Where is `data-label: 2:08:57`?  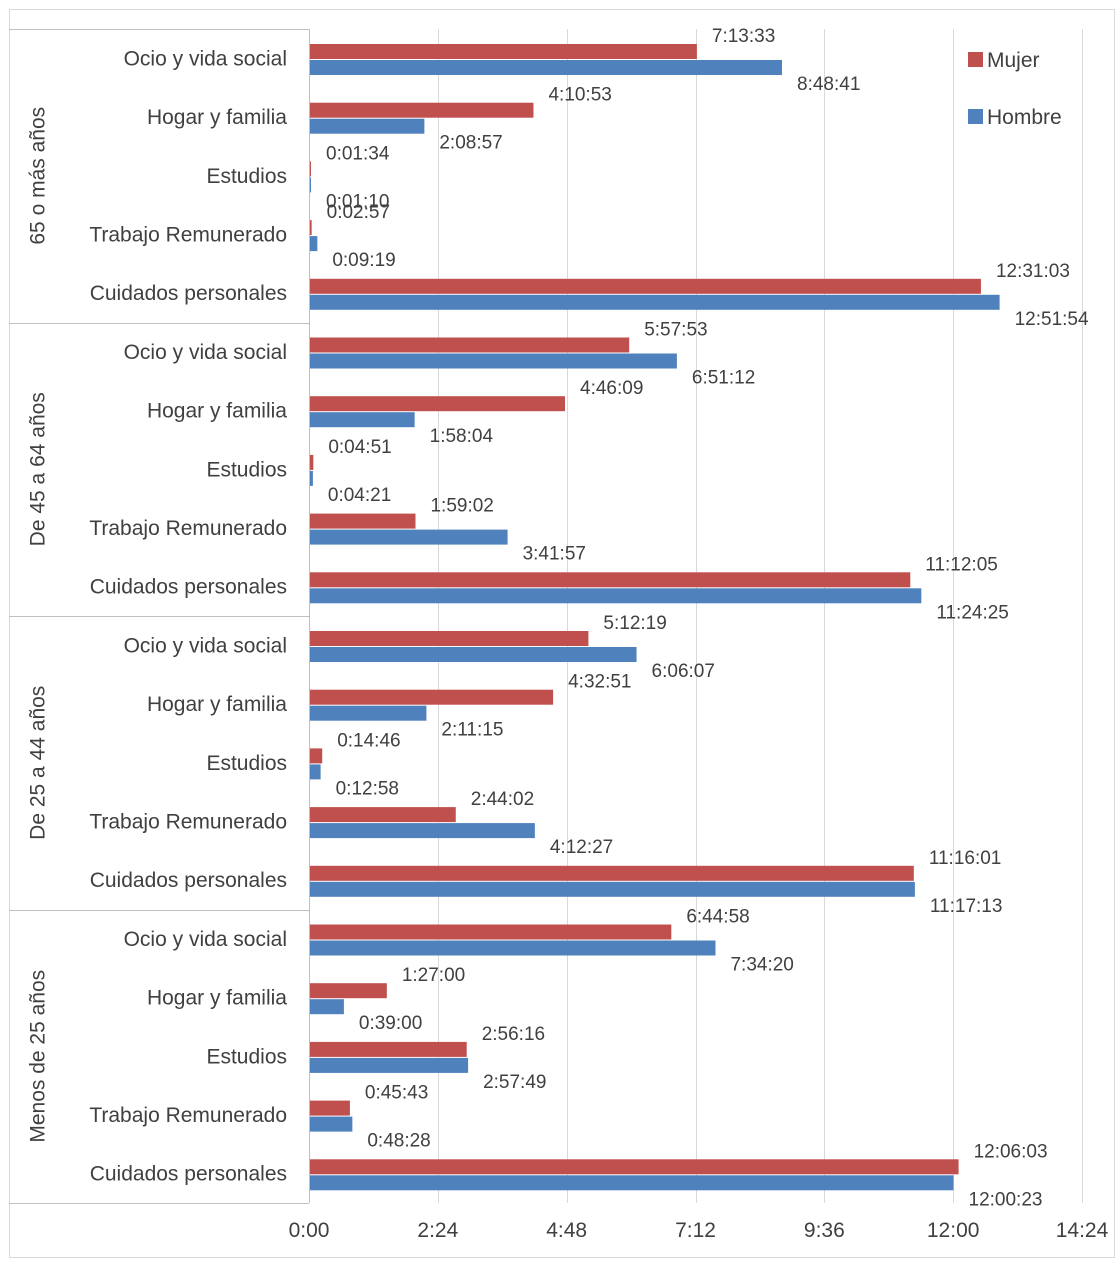 data-label: 2:08:57 is located at coordinates (470, 143).